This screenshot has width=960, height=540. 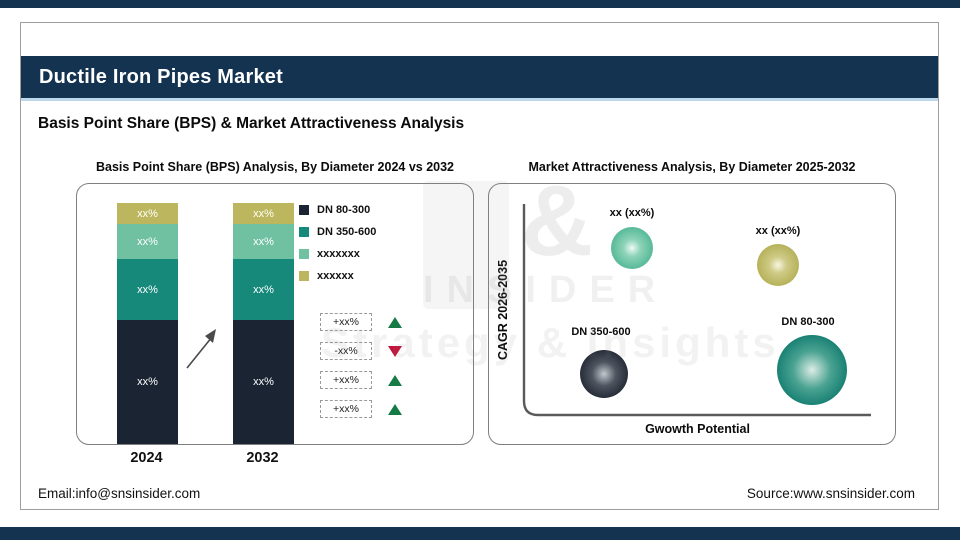 What do you see at coordinates (830, 493) in the screenshot?
I see `footer-source: Source:www.snsinsider.com` at bounding box center [830, 493].